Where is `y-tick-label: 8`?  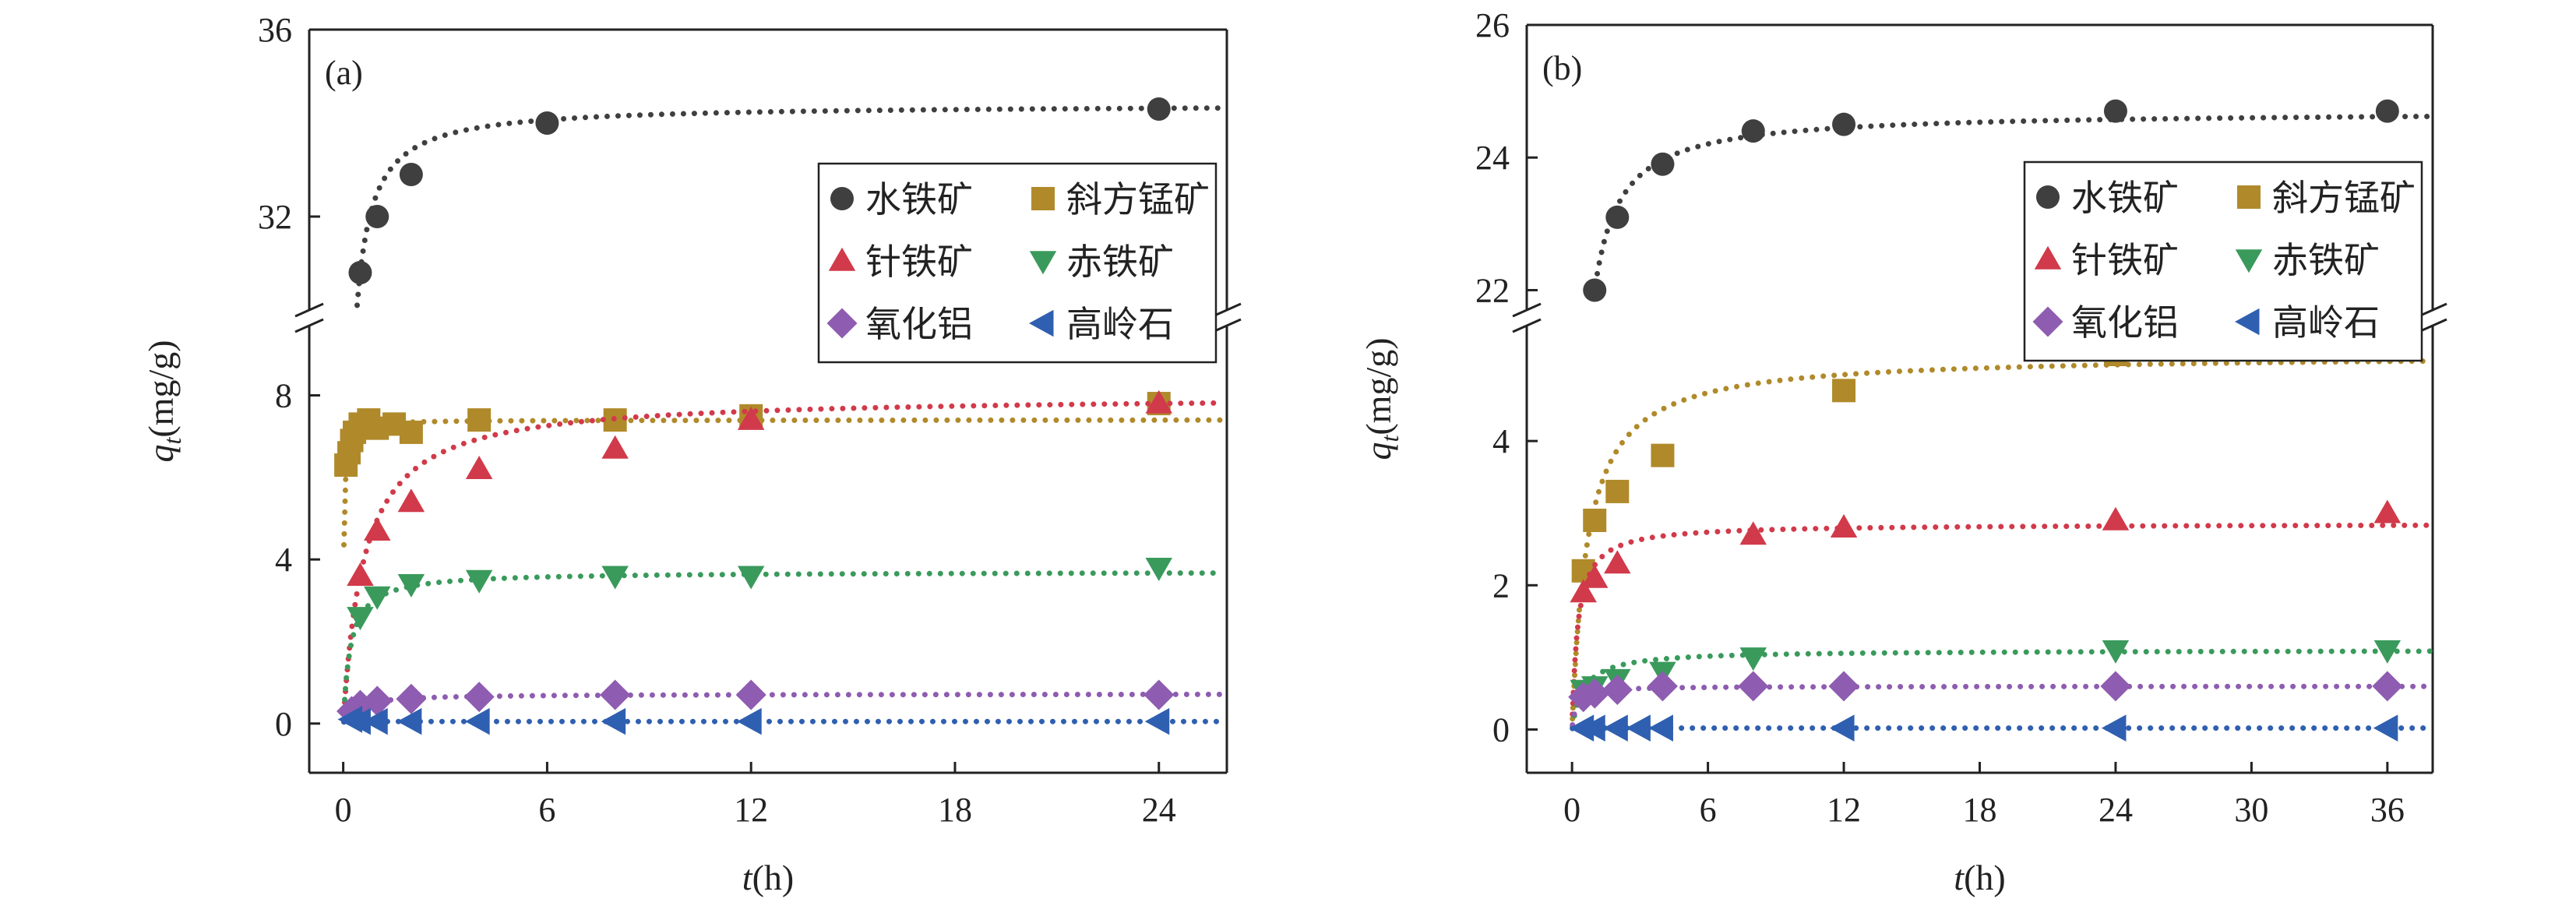 y-tick-label: 8 is located at coordinates (283, 396).